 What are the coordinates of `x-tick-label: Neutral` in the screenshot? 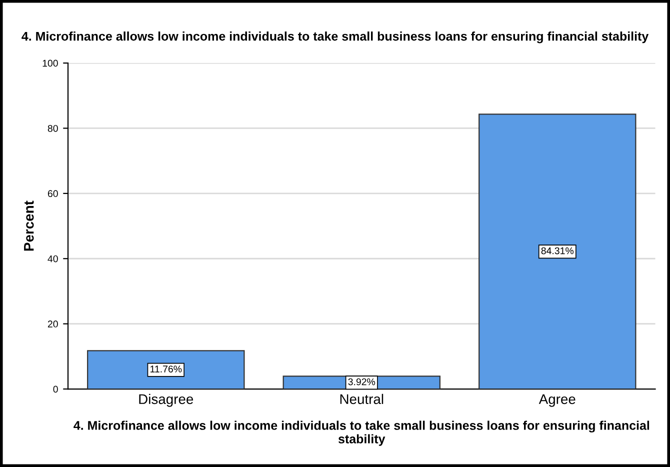 It's located at (362, 399).